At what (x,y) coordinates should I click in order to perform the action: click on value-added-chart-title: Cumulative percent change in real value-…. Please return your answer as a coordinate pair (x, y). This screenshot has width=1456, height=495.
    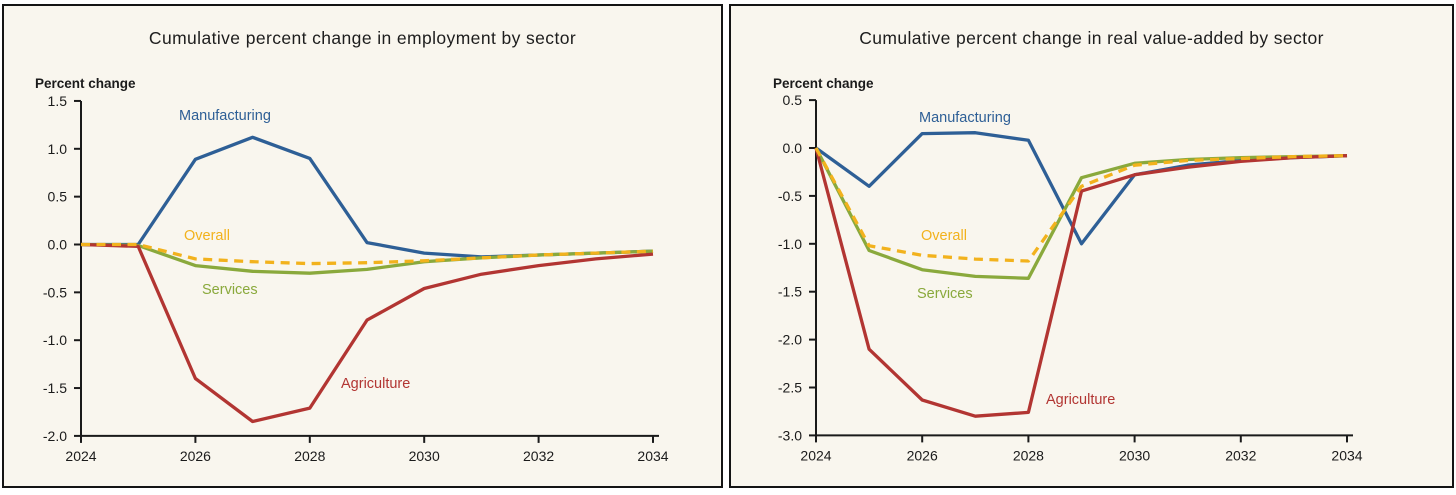
    Looking at the image, I should click on (1091, 38).